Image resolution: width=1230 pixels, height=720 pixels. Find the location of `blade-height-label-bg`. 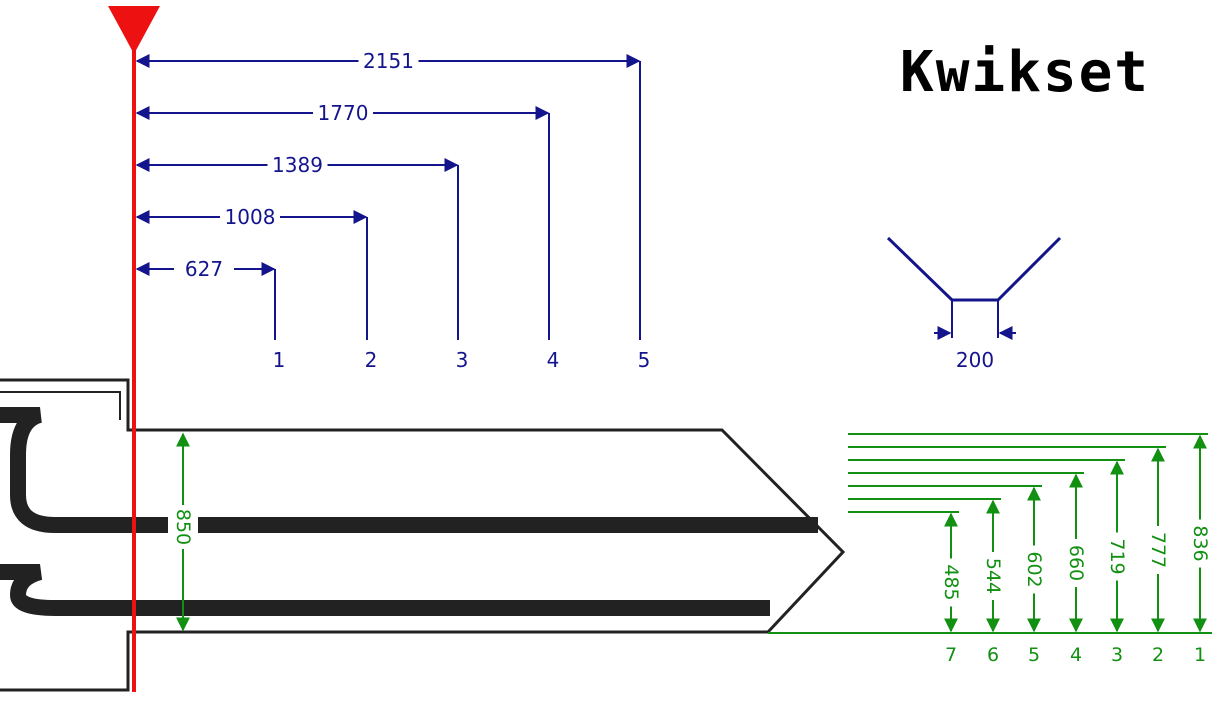

blade-height-label-bg is located at coordinates (183, 527).